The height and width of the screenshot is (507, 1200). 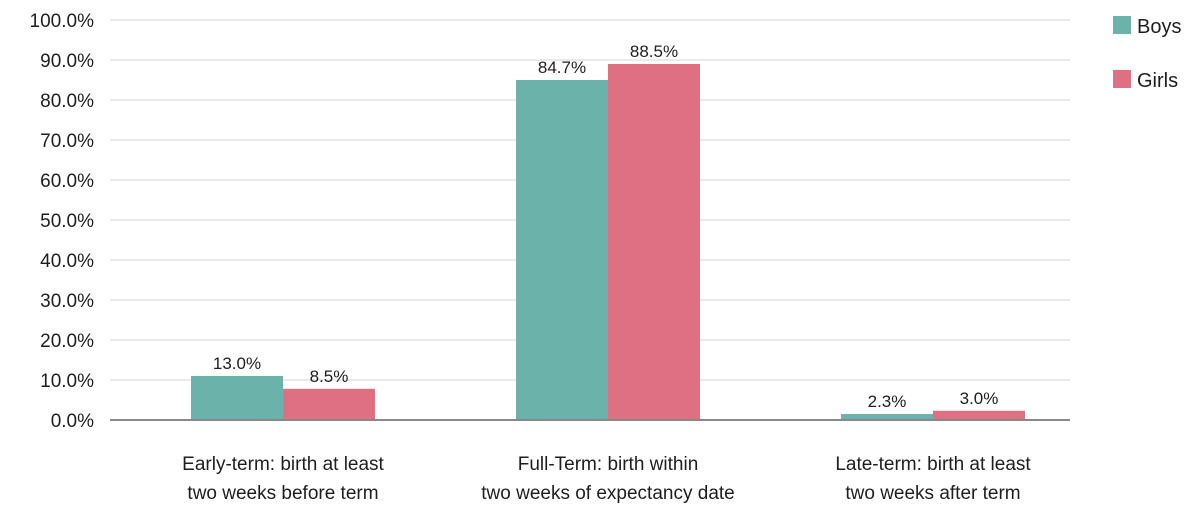 What do you see at coordinates (67, 261) in the screenshot?
I see `y-tick-label: 40.0%` at bounding box center [67, 261].